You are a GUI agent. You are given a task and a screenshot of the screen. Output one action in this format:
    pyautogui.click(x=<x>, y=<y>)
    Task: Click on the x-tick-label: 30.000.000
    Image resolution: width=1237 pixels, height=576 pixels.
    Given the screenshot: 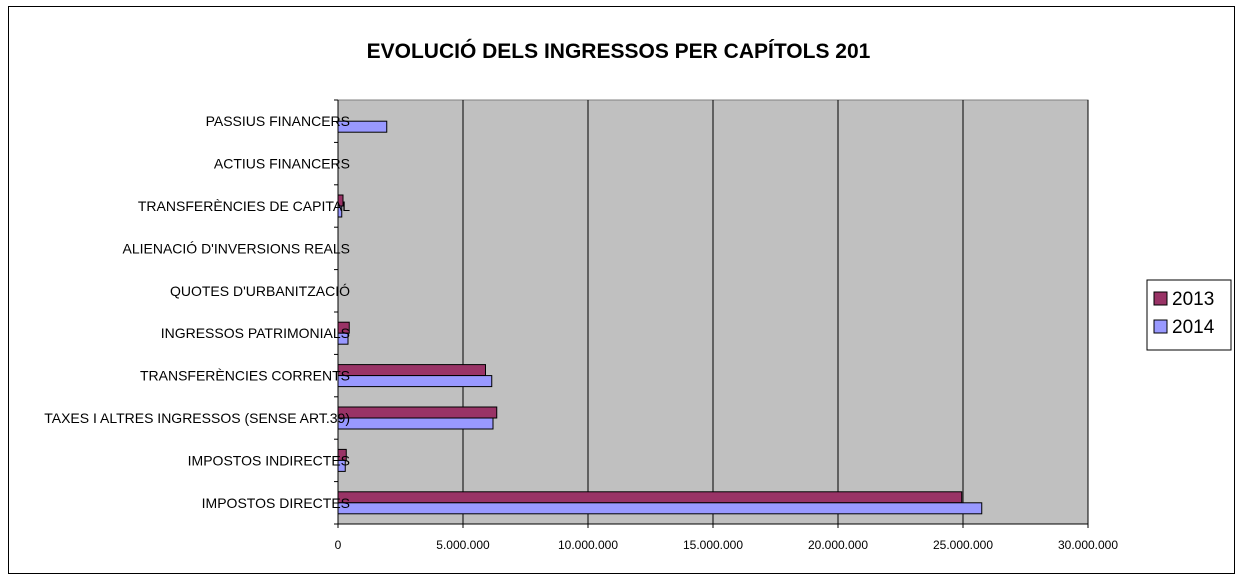 What is the action you would take?
    pyautogui.click(x=1088, y=545)
    